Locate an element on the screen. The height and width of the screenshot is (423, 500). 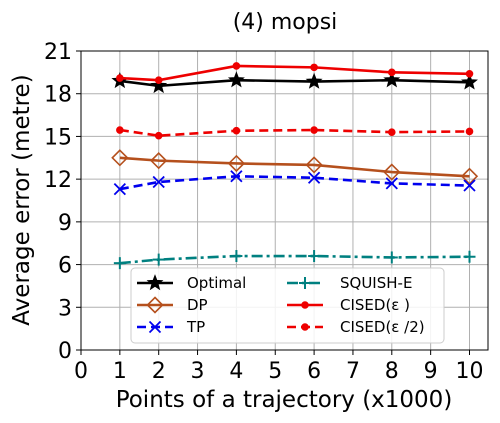
legend-entry: SQUISH-E is located at coordinates (349, 283).